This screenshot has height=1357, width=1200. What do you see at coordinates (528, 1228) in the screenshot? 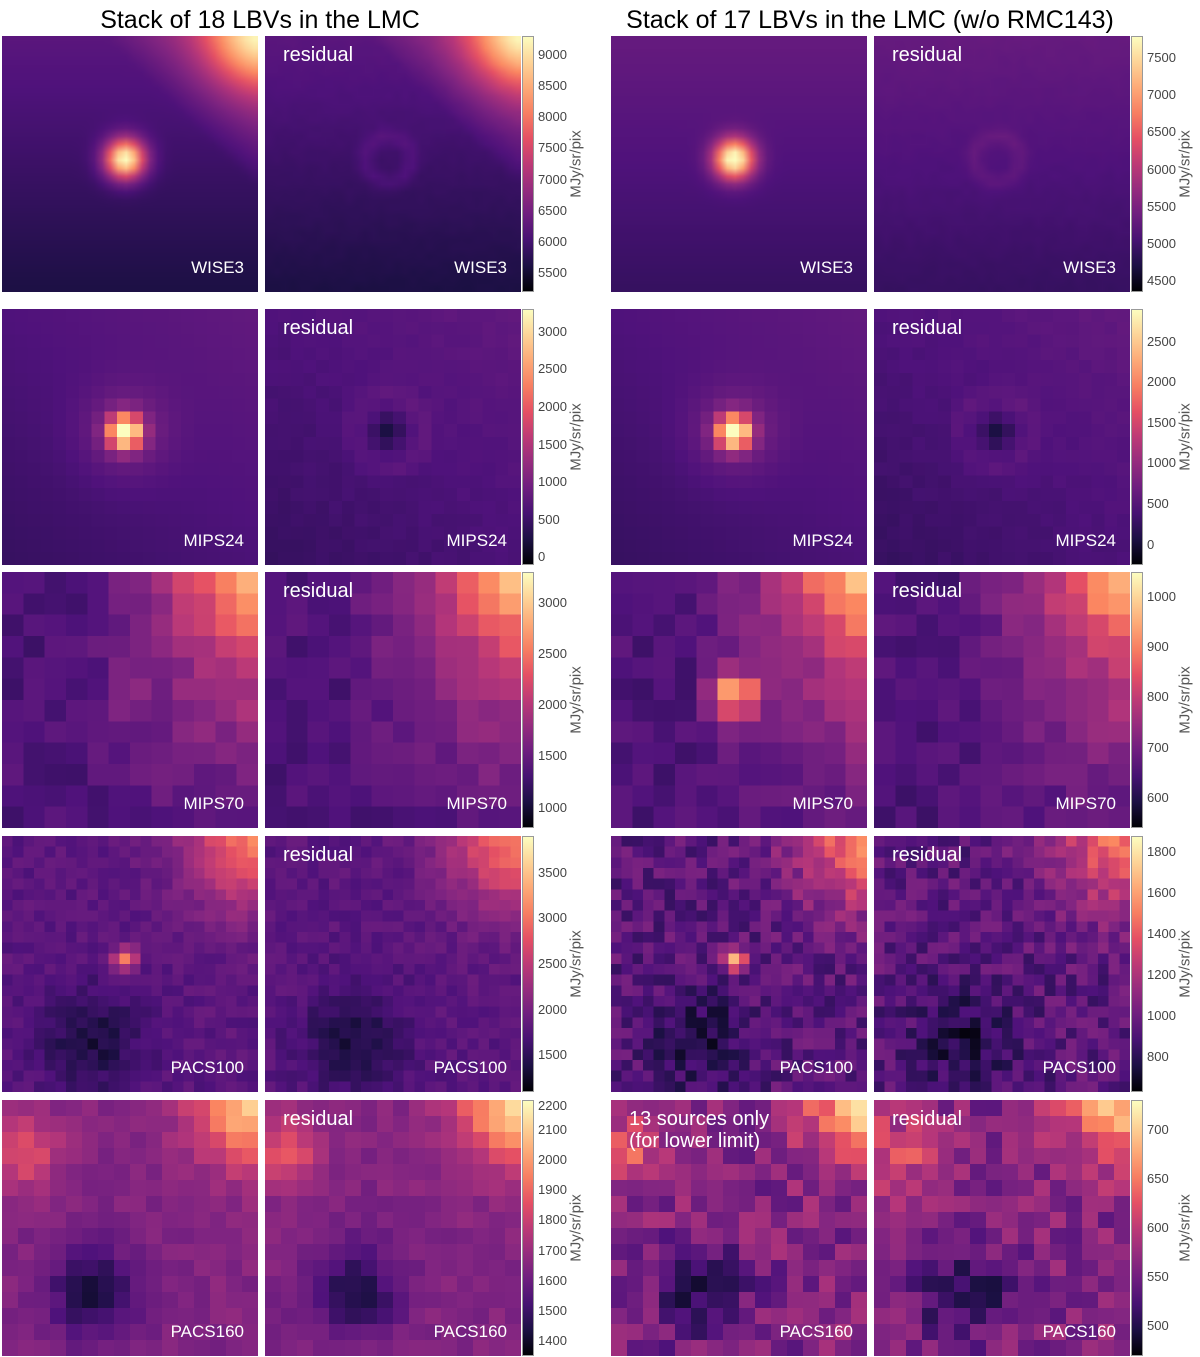
I see `left-pacs160-colorbar` at bounding box center [528, 1228].